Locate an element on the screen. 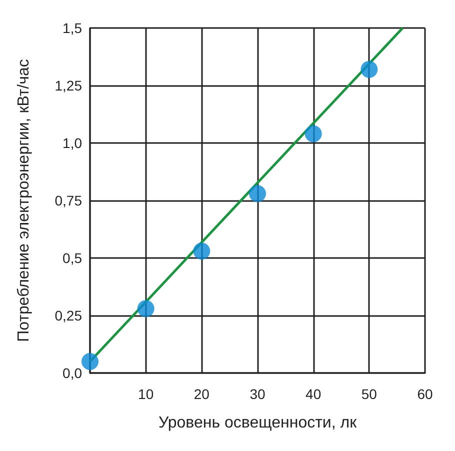  x-tick-label: 40 is located at coordinates (314, 394).